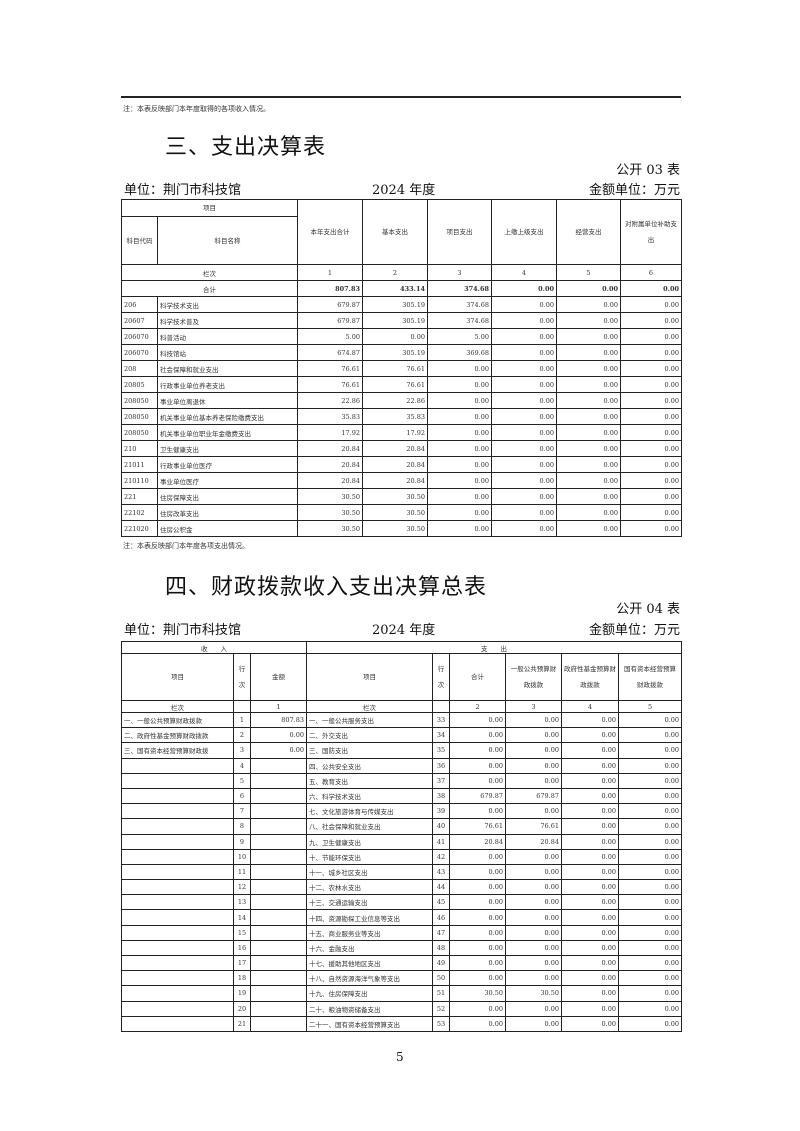  Describe the element at coordinates (370, 1008) in the screenshot. I see `table-cell: 二十、粮油物资储备支出` at that location.